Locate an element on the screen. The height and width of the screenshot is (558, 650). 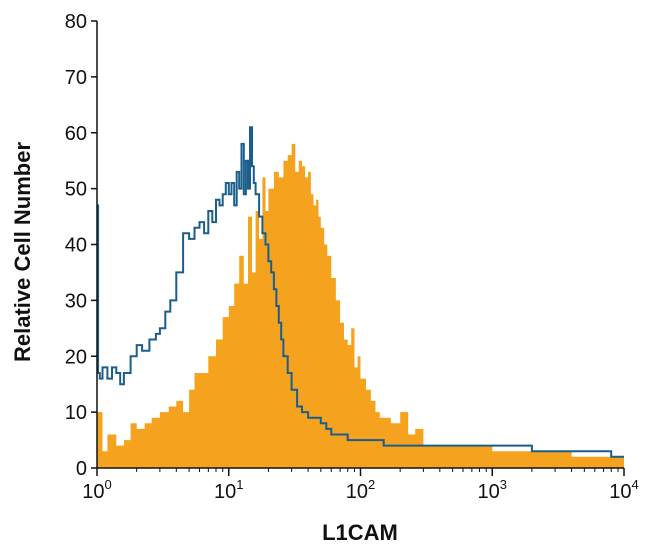
y-tick-label: 40 is located at coordinates (76, 246).